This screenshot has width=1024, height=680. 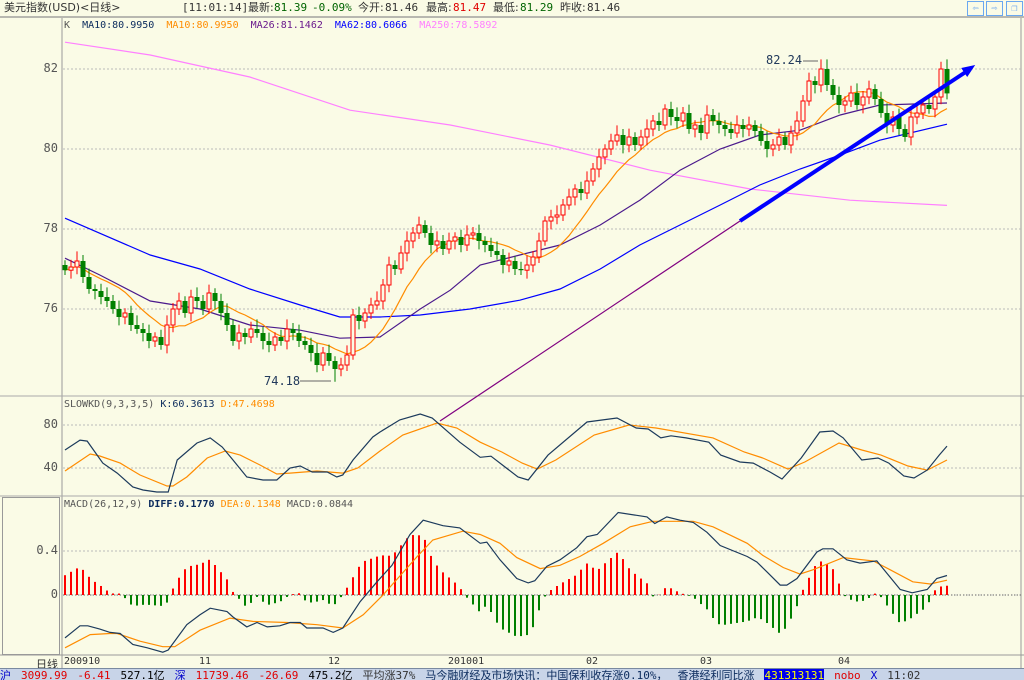 What do you see at coordinates (169, 404) in the screenshot?
I see `kd-legend: SLOWKD(9,3,3,5) K:60.3613 D:47.4698` at bounding box center [169, 404].